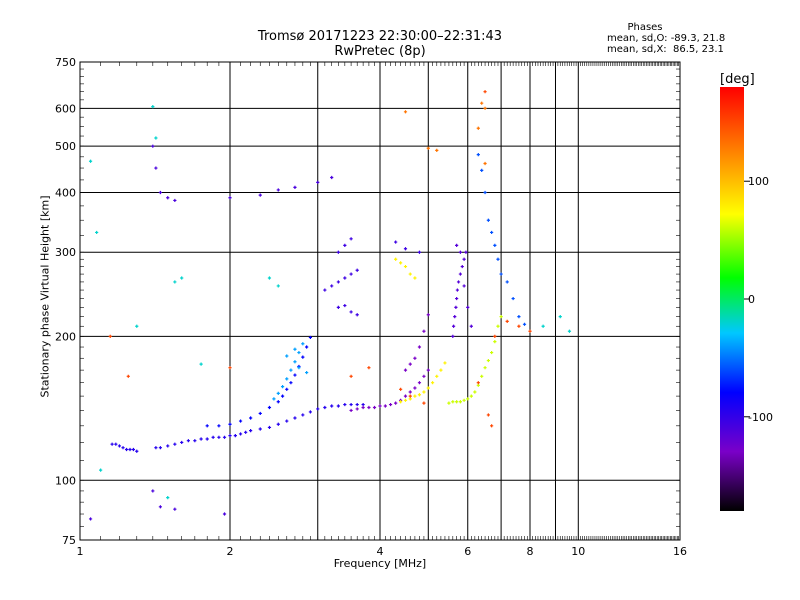  What do you see at coordinates (80, 551) in the screenshot?
I see `x-tick-label: 1` at bounding box center [80, 551].